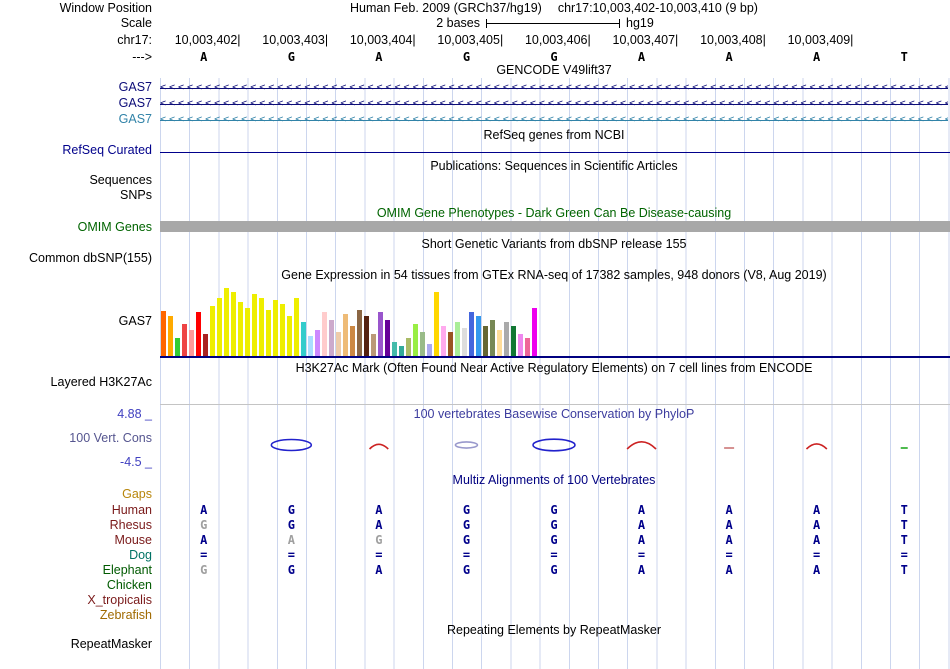 The image size is (950, 669). What do you see at coordinates (120, 180) in the screenshot?
I see `track-label-sequences: Sequences` at bounding box center [120, 180].